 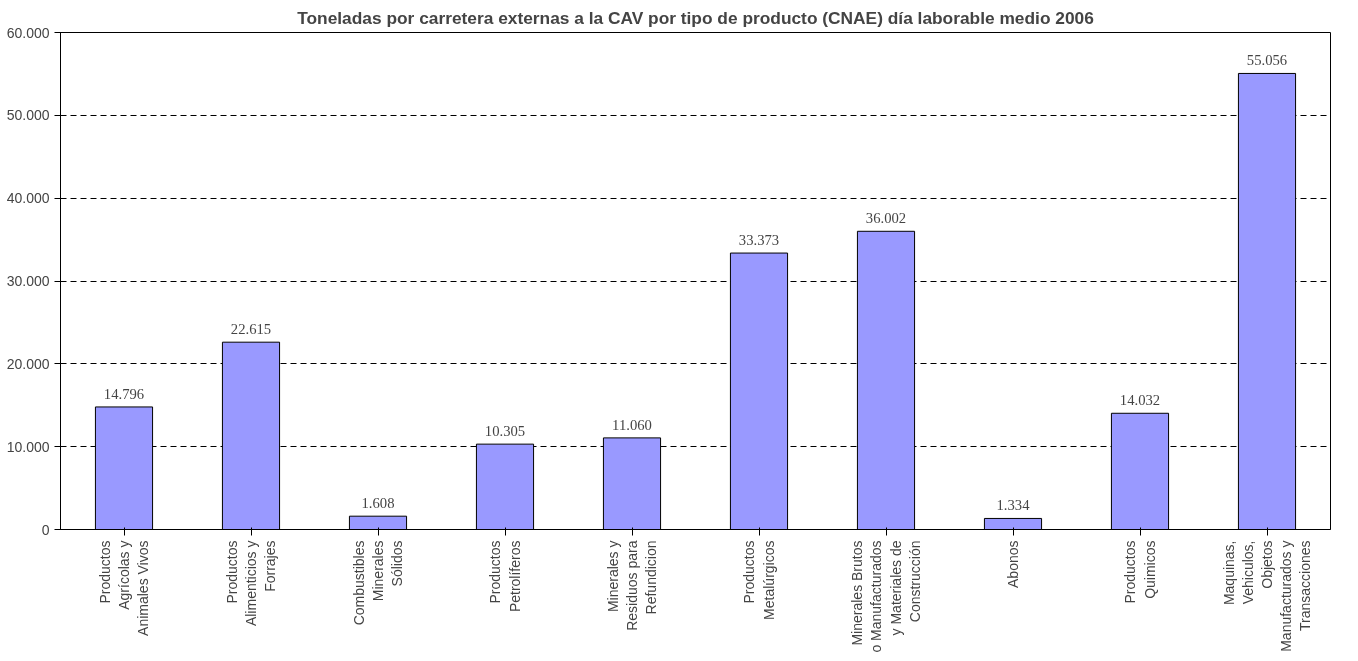 I want to click on data-label: 14.796, so click(x=124, y=393).